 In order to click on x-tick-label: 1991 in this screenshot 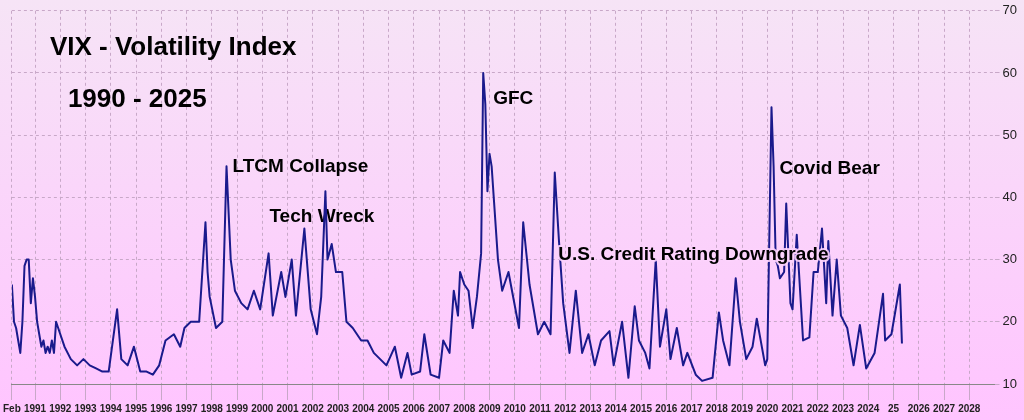, I will do `click(35, 408)`.